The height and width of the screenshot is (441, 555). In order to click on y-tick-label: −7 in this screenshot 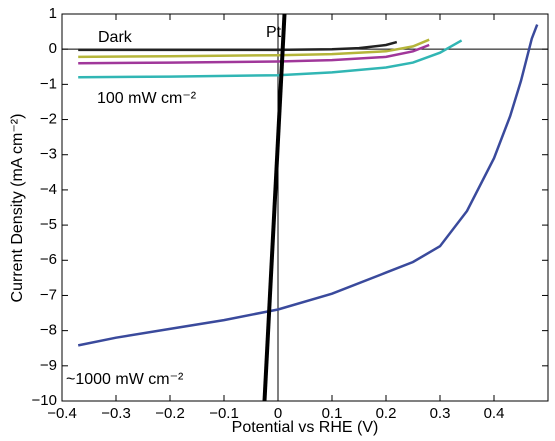, I will do `click(48, 294)`.